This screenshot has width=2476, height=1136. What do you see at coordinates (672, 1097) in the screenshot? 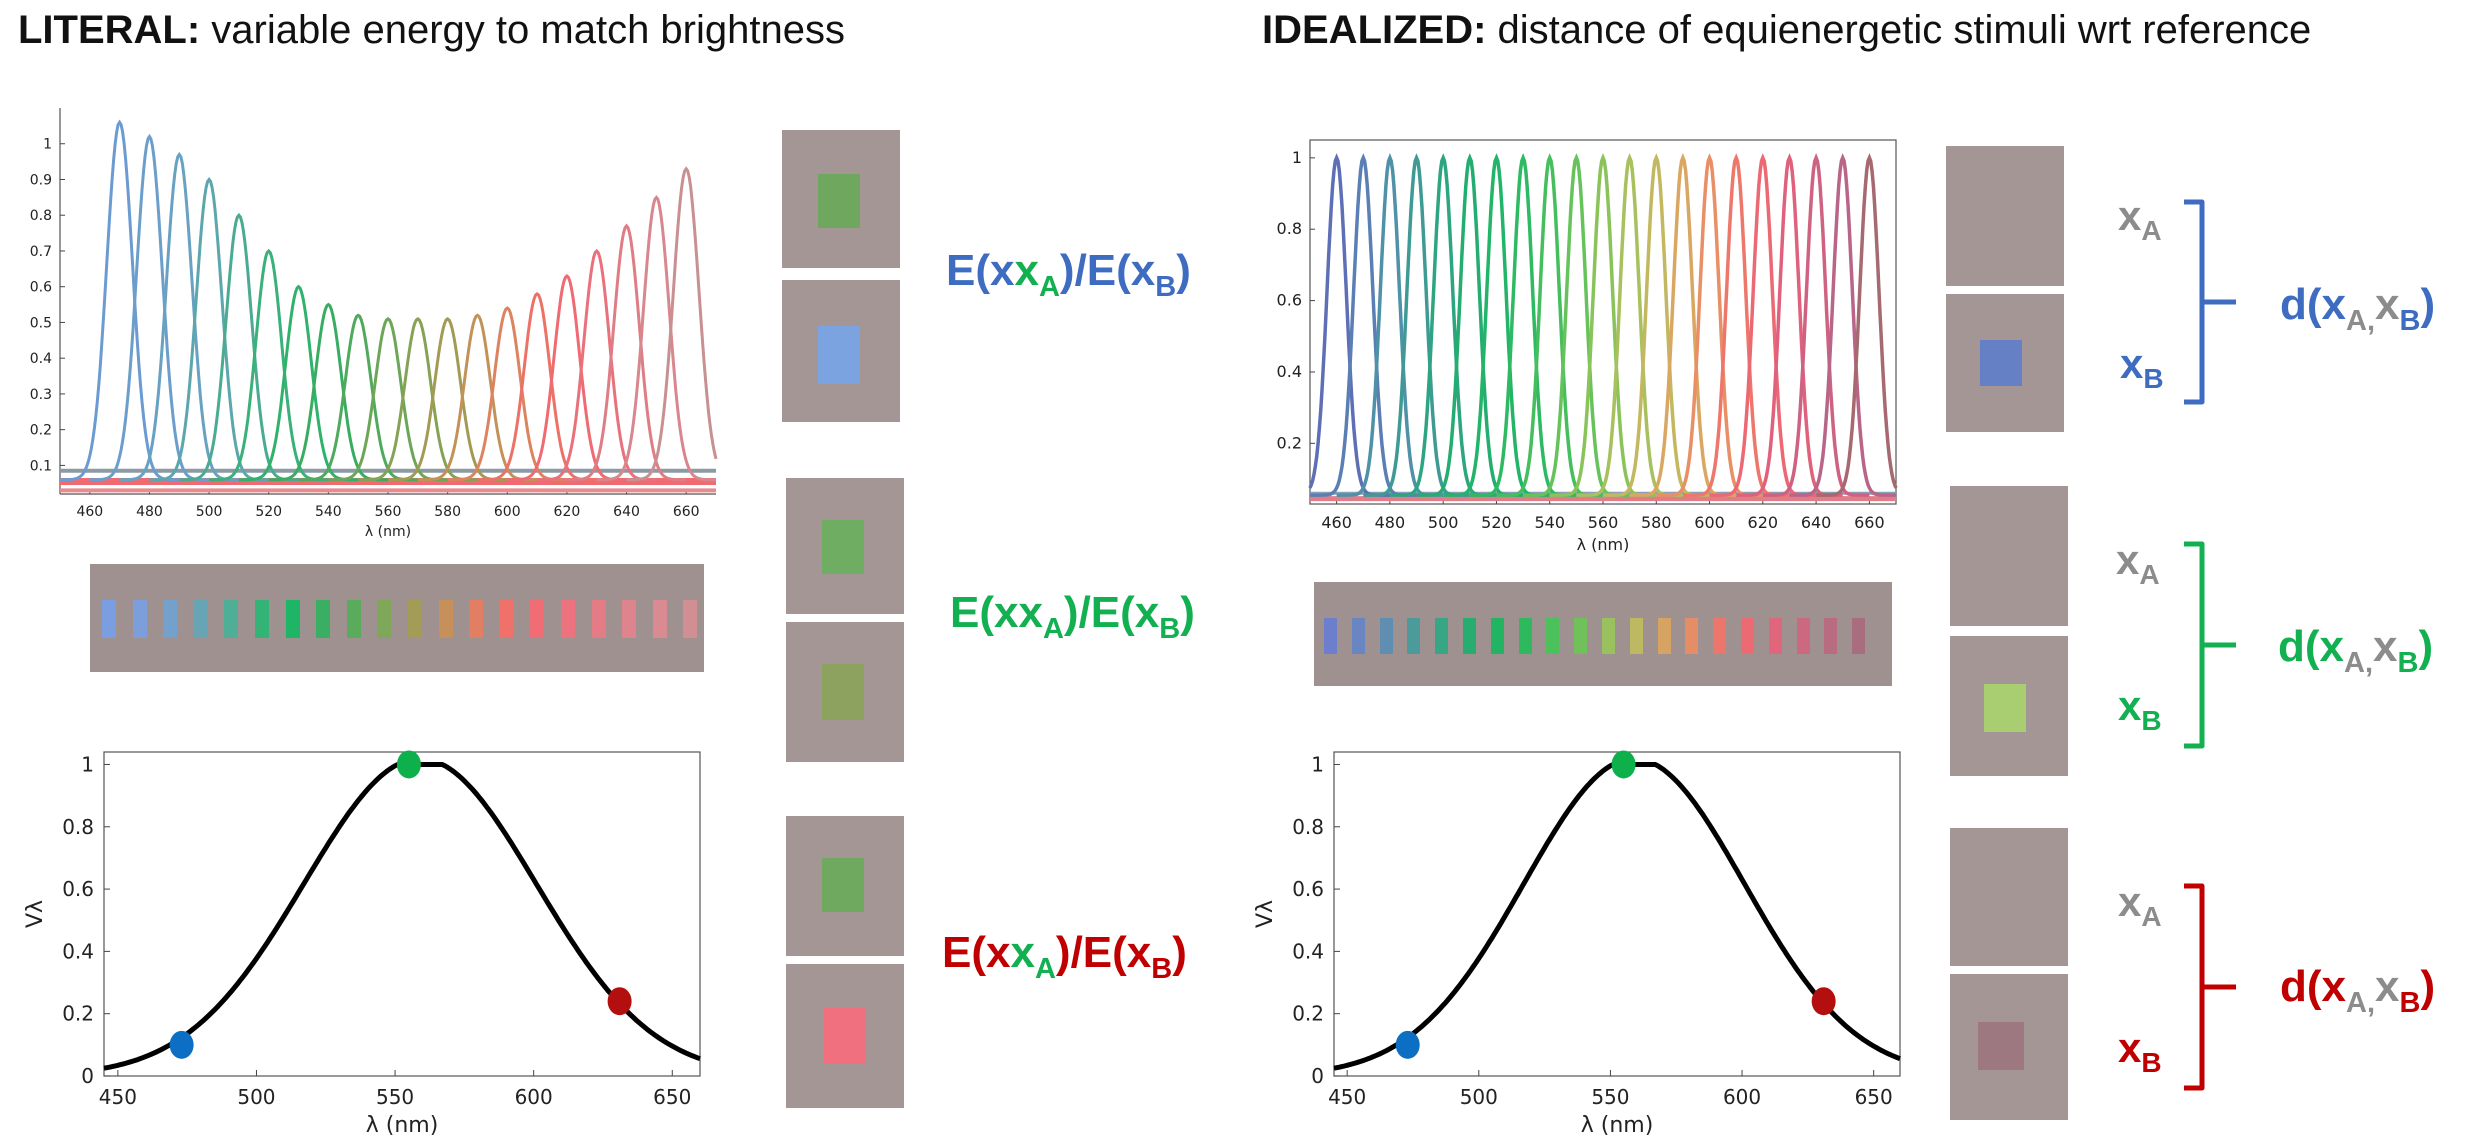
I see `x-tick-label: 650` at bounding box center [672, 1097].